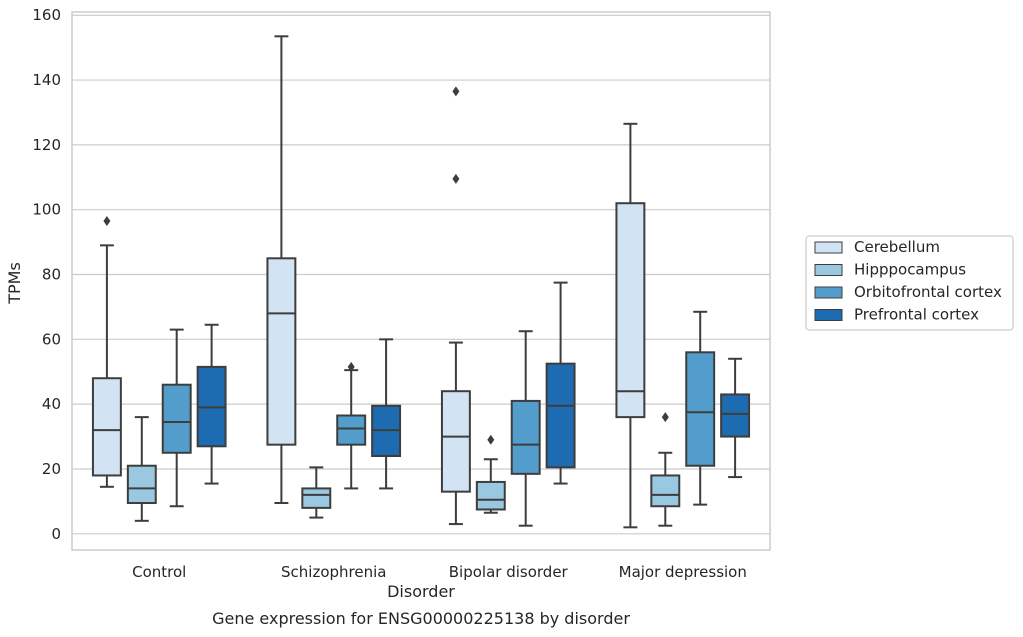 Image resolution: width=1023 pixels, height=637 pixels. I want to click on legend-item: Hipppocampus, so click(890, 270).